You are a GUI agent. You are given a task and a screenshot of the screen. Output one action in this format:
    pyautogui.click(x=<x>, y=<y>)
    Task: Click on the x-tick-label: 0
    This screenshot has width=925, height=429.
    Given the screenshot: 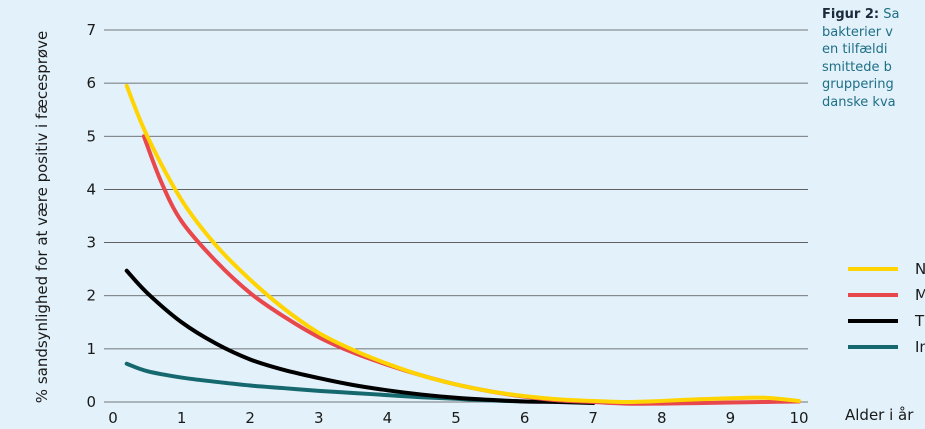 What is the action you would take?
    pyautogui.click(x=113, y=418)
    